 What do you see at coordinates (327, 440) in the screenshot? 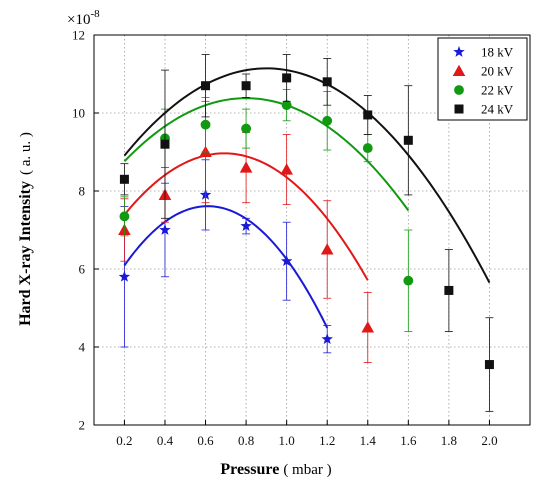
I see `x-tick-label: 1.2` at bounding box center [327, 440].